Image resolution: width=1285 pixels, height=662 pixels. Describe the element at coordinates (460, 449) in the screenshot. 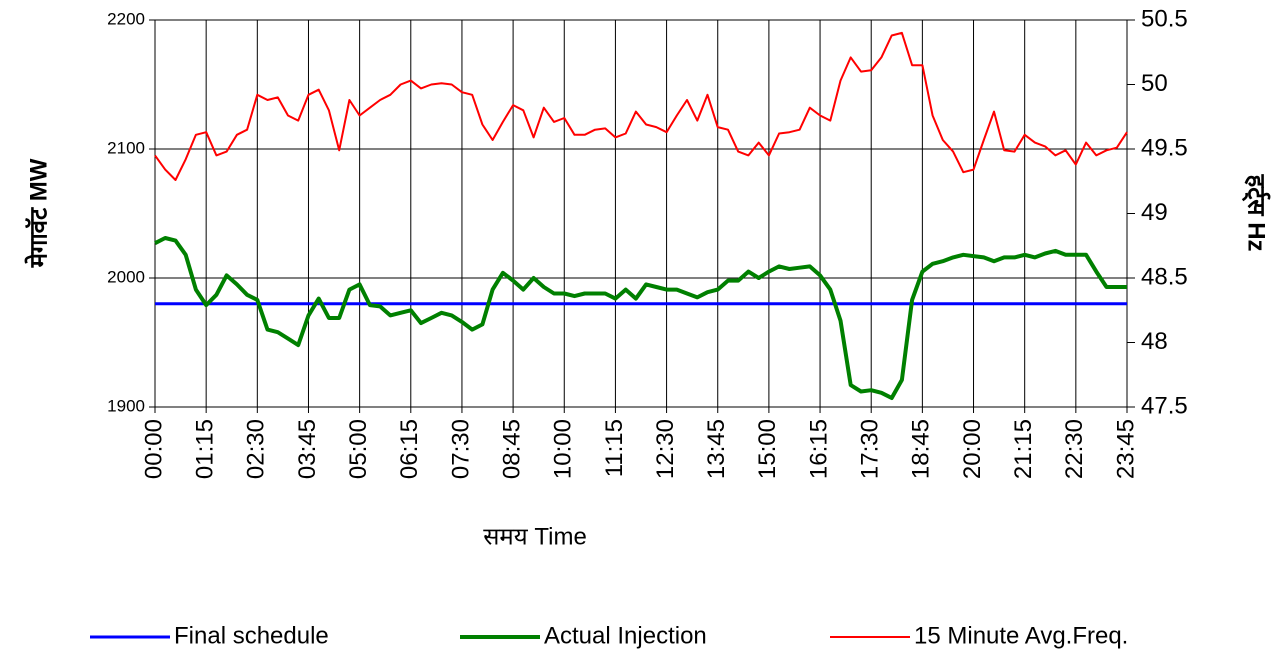

I see `x-tick-label: 07:30` at that location.